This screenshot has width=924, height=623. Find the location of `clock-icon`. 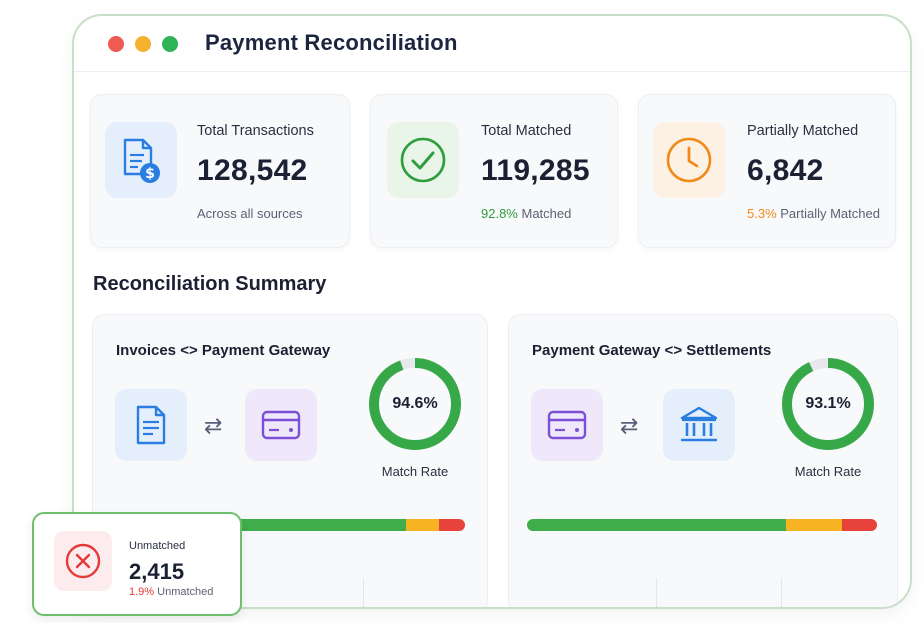

clock-icon is located at coordinates (689, 160).